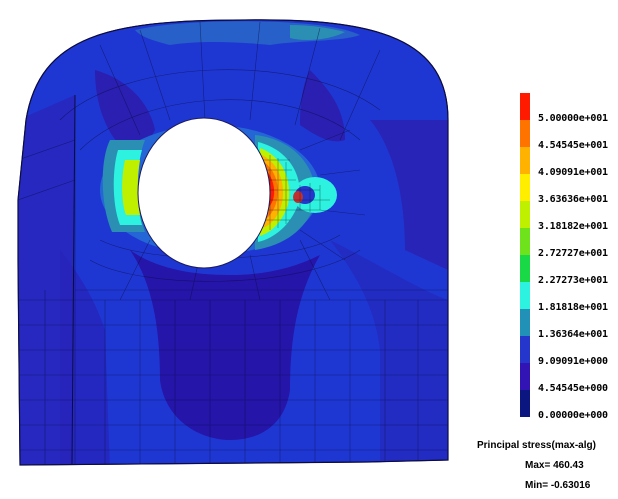  Describe the element at coordinates (409, 195) in the screenshot. I see `low-stress-zone-right-edge` at that location.